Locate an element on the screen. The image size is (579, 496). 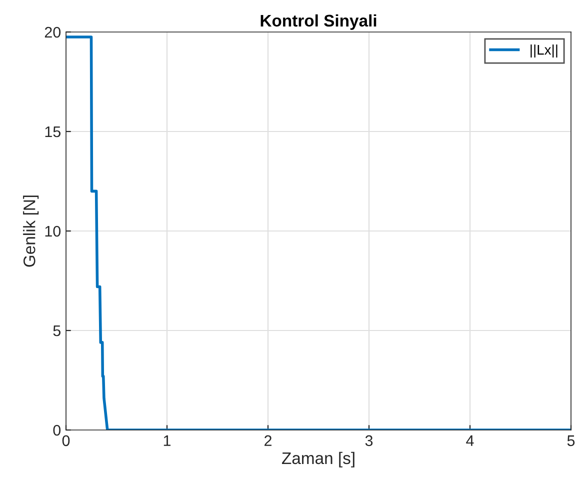
x-tick-label: 2 is located at coordinates (268, 440).